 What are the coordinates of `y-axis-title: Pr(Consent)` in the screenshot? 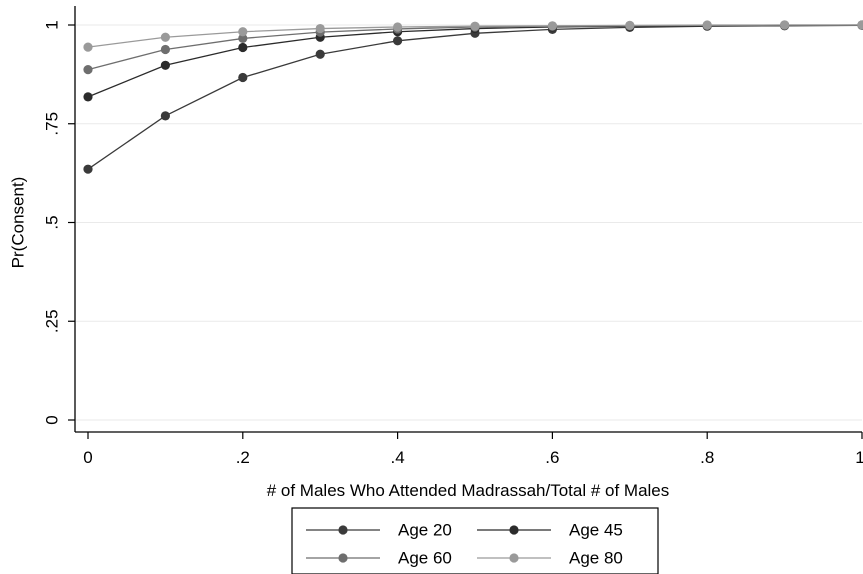 It's located at (18, 223).